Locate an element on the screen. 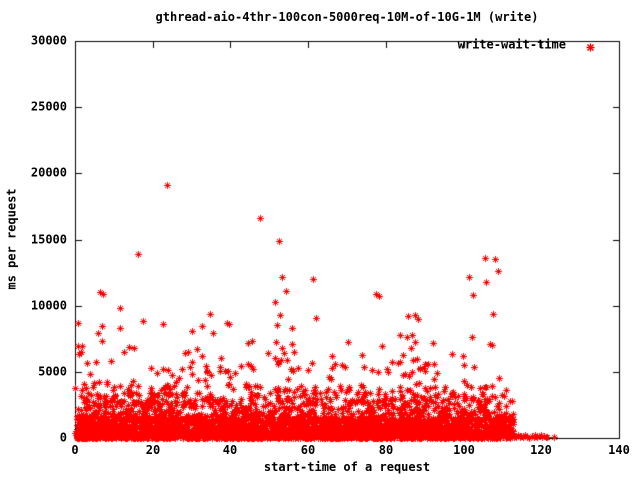 This screenshot has height=480, width=640. legend-label: write-wait-time is located at coordinates (511, 44).